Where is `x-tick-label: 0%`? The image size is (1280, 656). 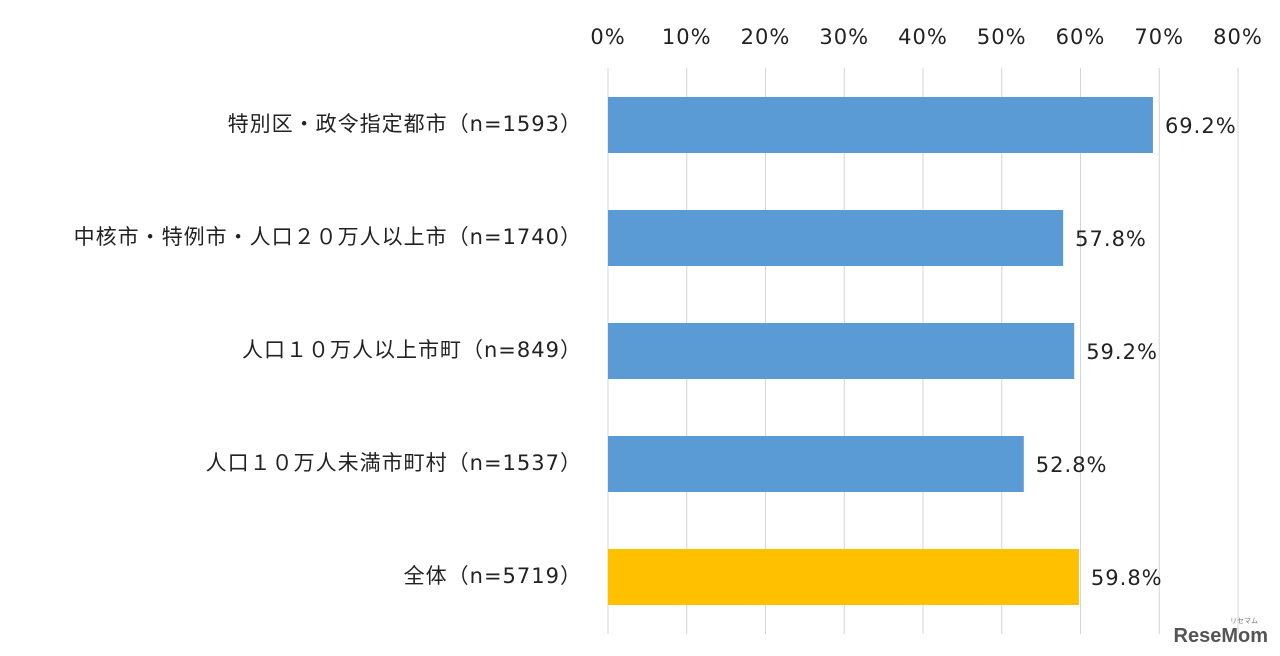
x-tick-label: 0% is located at coordinates (607, 37).